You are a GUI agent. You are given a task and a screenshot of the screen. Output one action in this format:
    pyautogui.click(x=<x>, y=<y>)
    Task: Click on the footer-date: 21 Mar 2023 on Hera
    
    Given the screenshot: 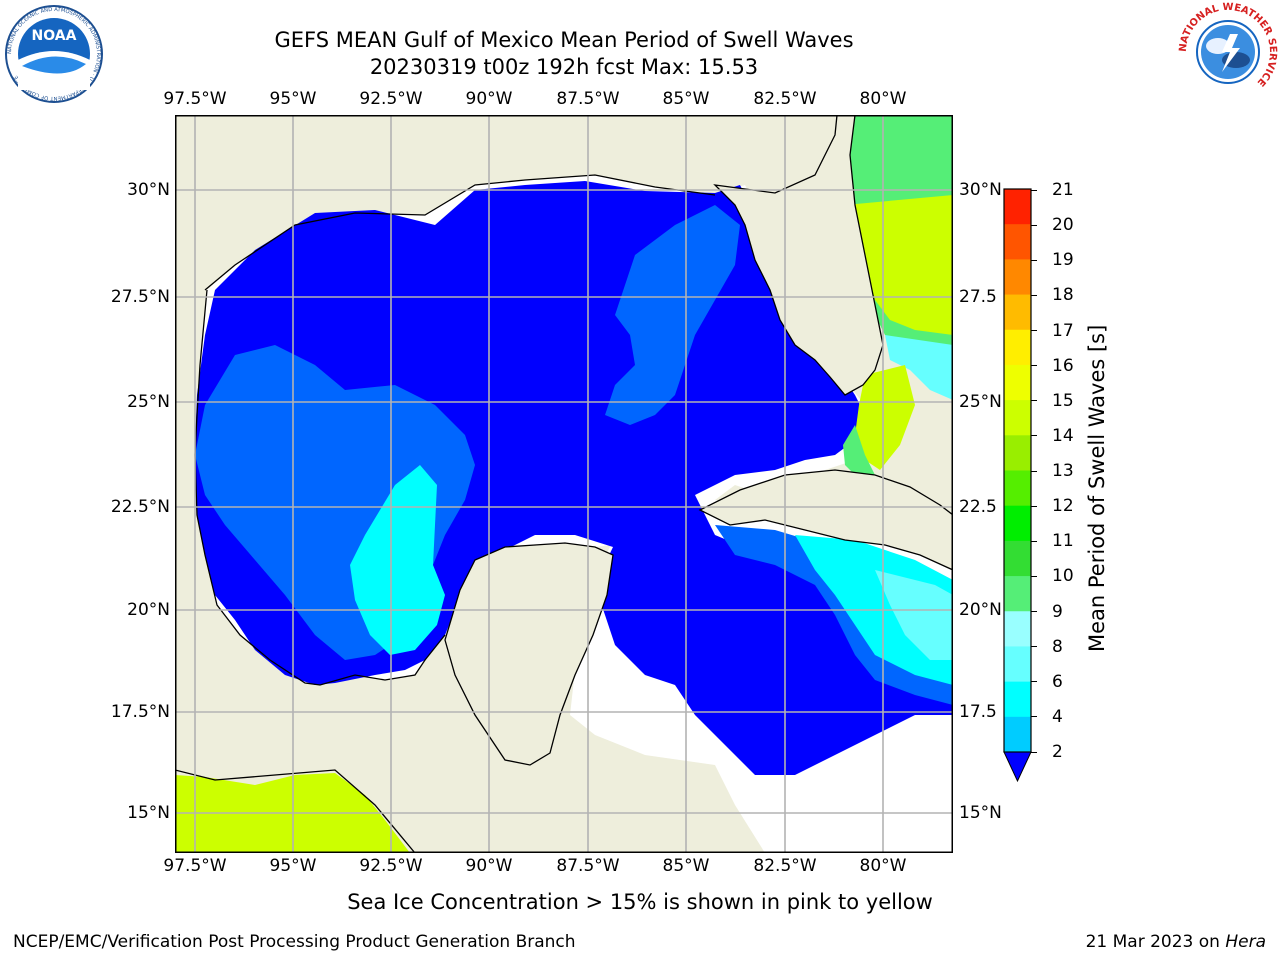 What is the action you would take?
    pyautogui.click(x=1176, y=942)
    